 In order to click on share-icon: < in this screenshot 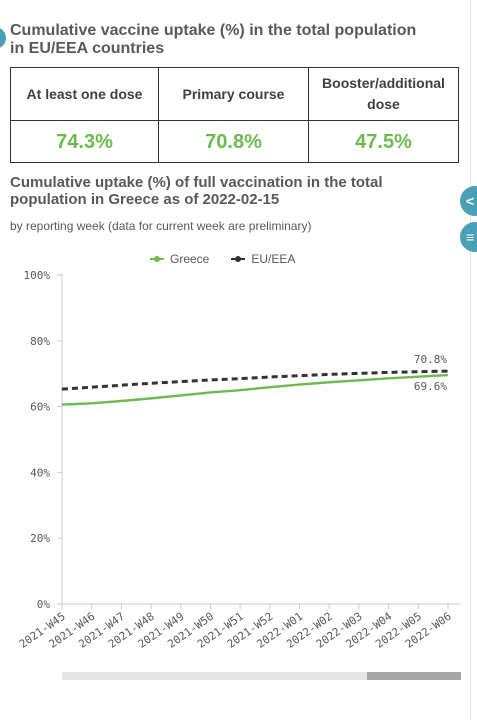, I will do `click(470, 201)`.